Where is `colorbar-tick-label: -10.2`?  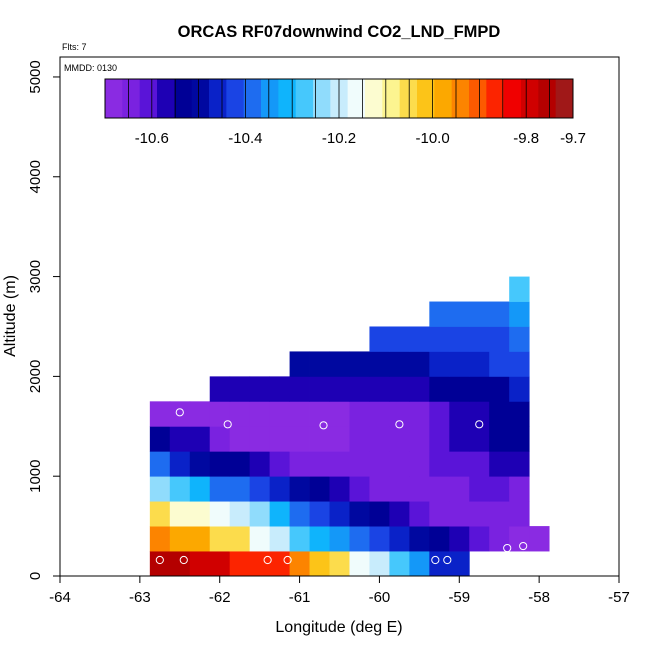 colorbar-tick-label: -10.2 is located at coordinates (339, 138).